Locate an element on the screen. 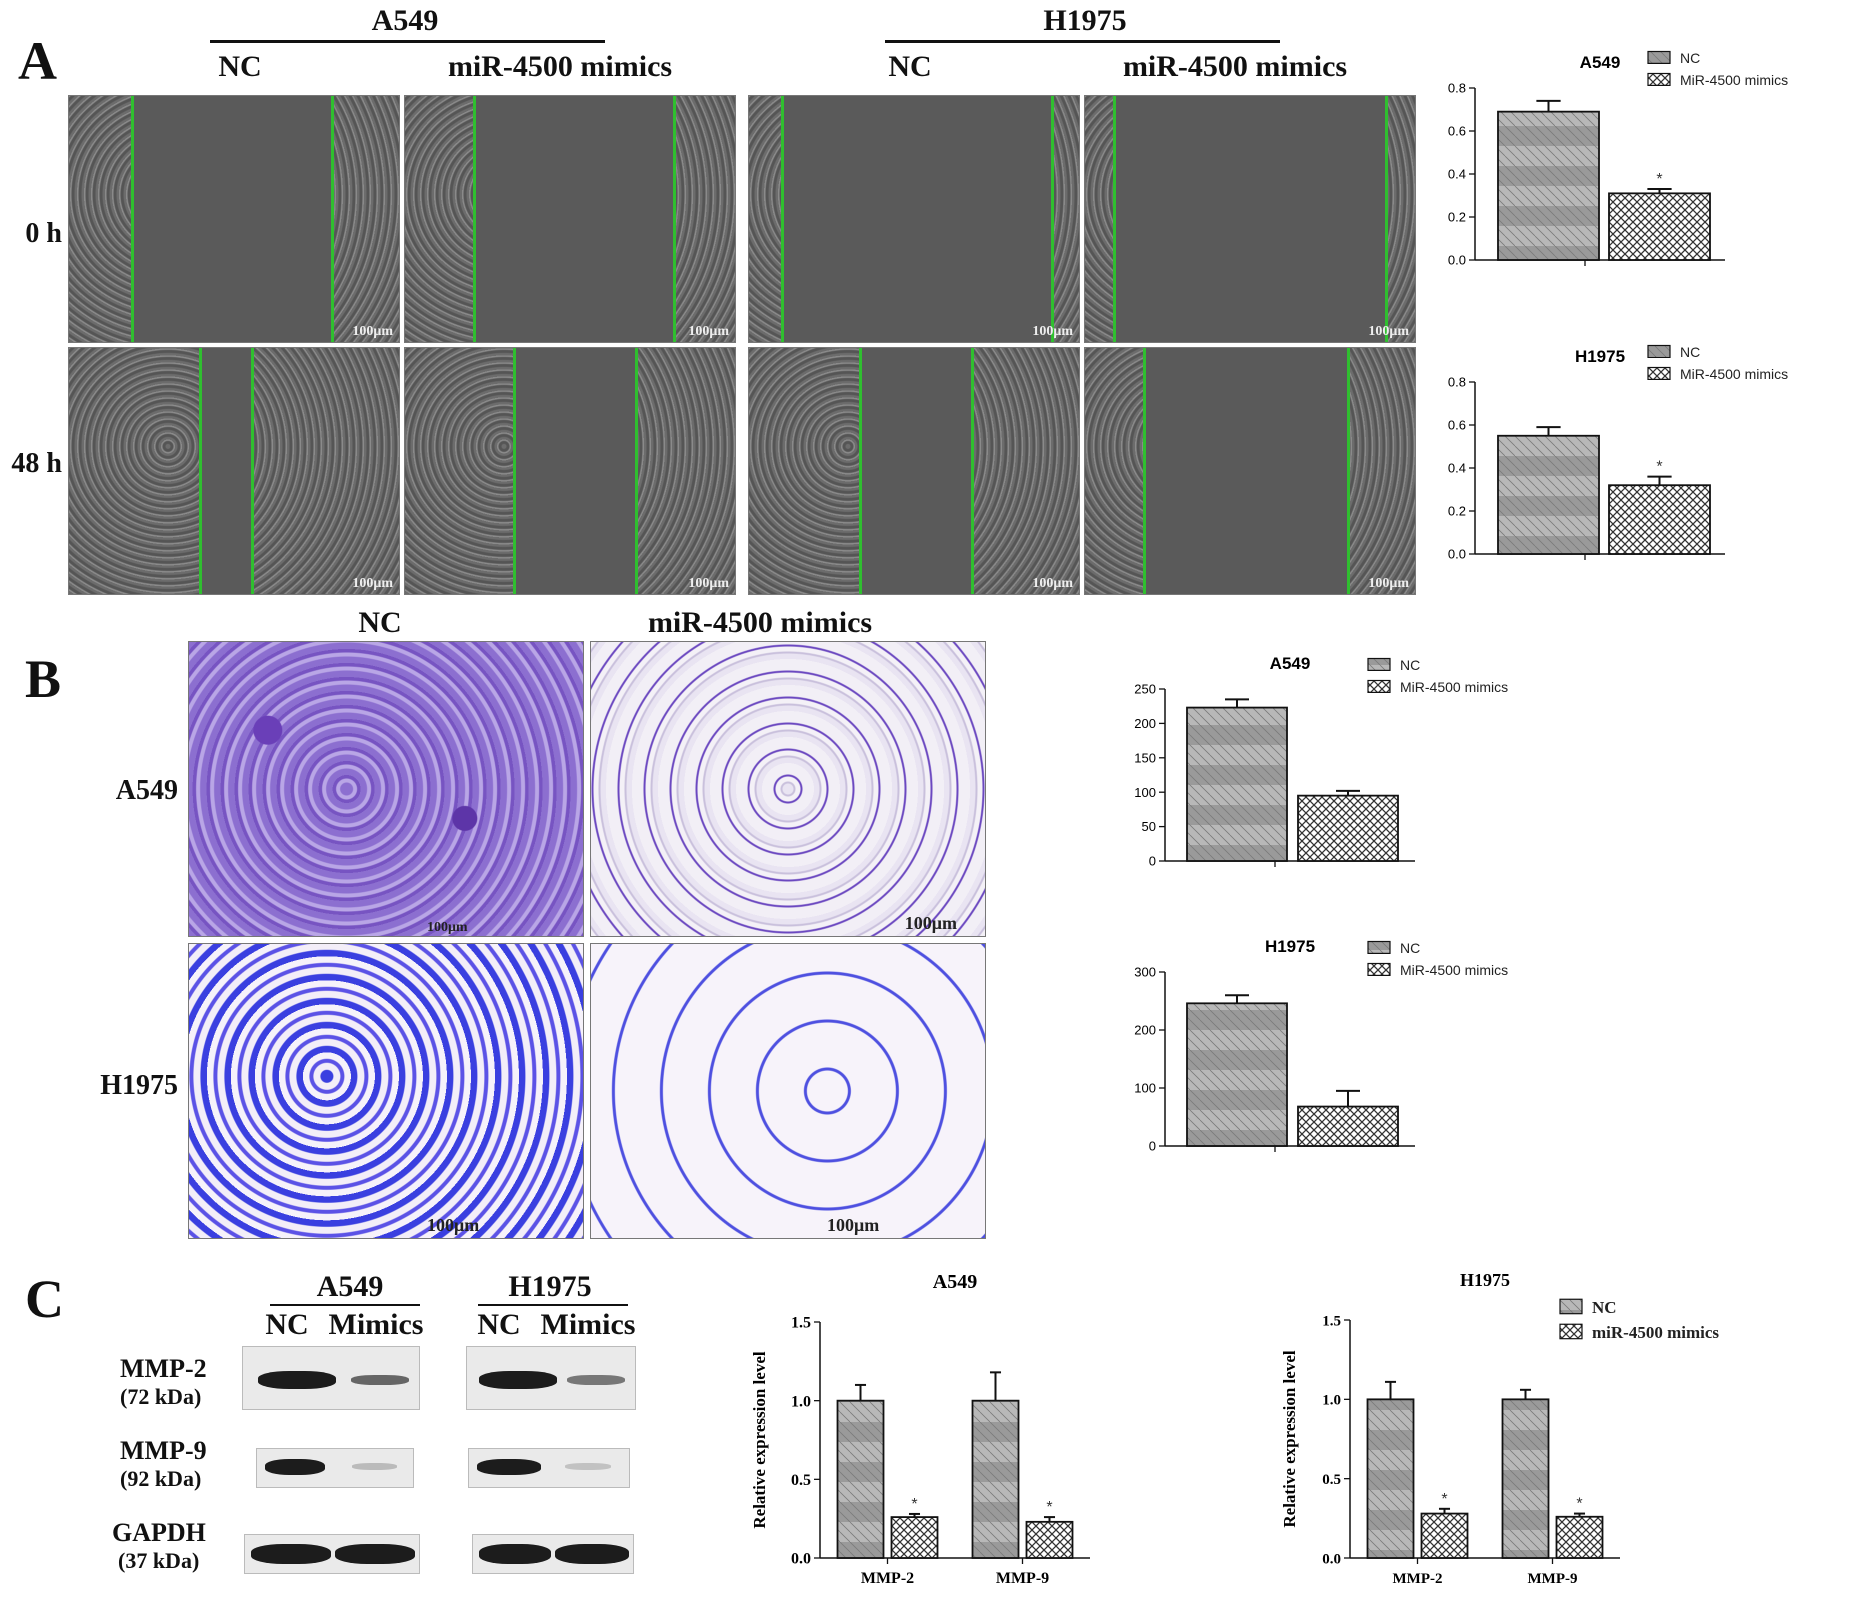 The height and width of the screenshot is (1600, 1872). b-cond-mimics: miR-4500 mimics is located at coordinates (760, 622).